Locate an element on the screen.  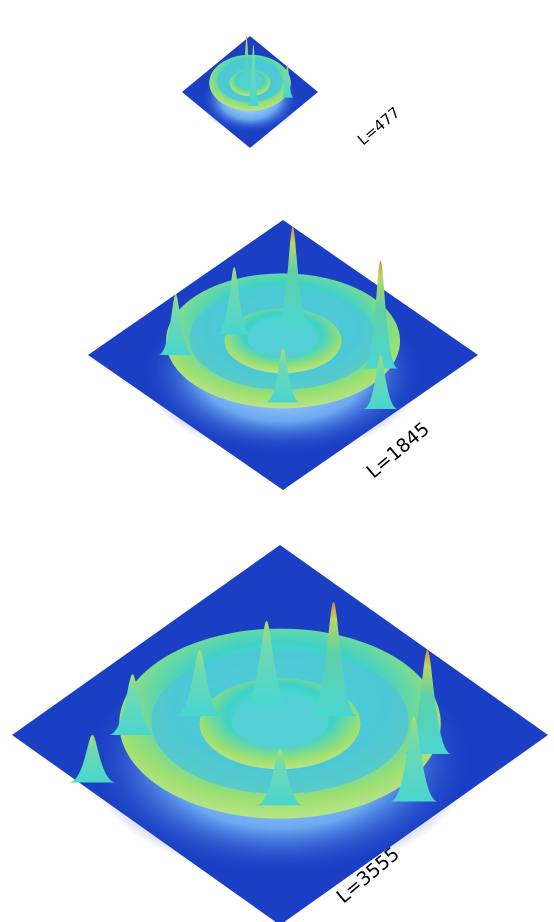
surface-panel: L=477 is located at coordinates (293, 92).